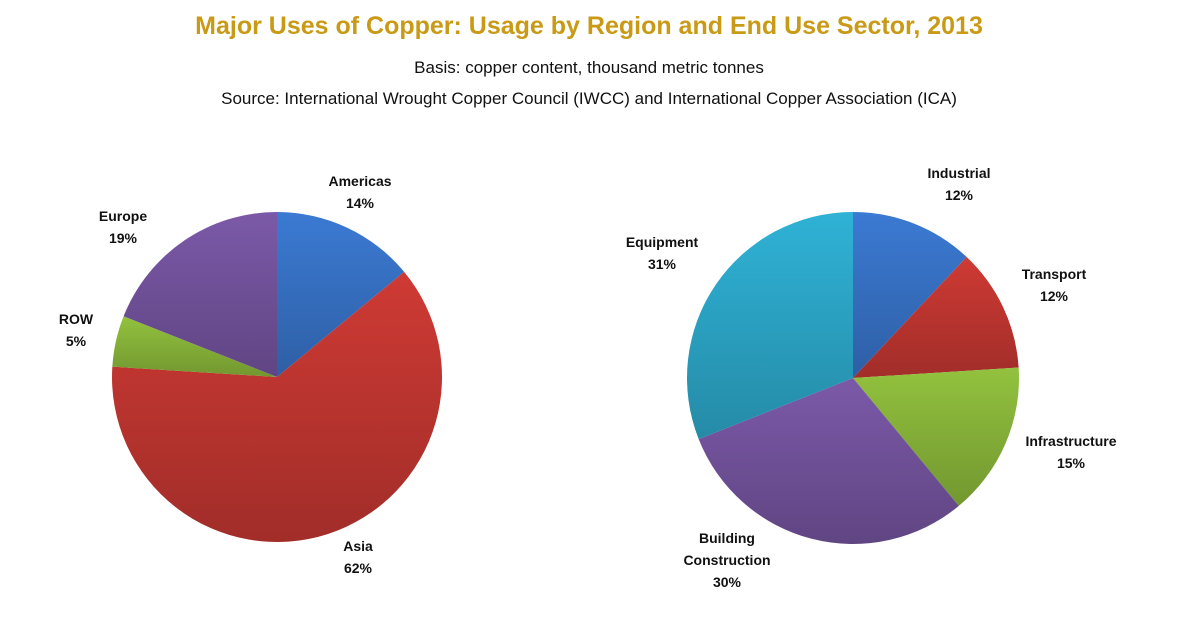  What do you see at coordinates (358, 557) in the screenshot?
I see `slice-label-asia: Asia 62%` at bounding box center [358, 557].